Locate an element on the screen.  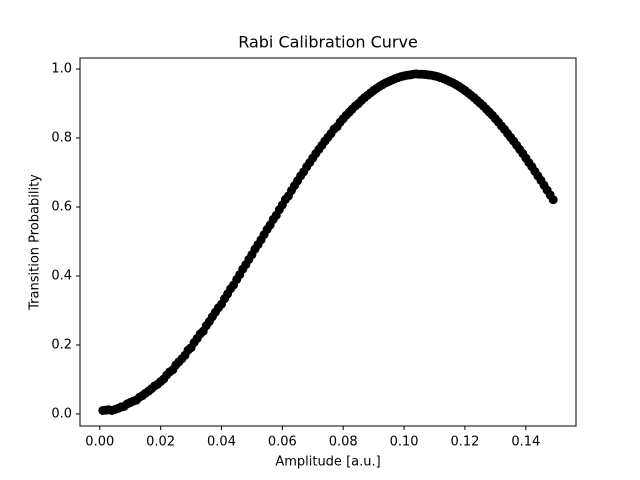
x-tick-label: 0.14 is located at coordinates (525, 442).